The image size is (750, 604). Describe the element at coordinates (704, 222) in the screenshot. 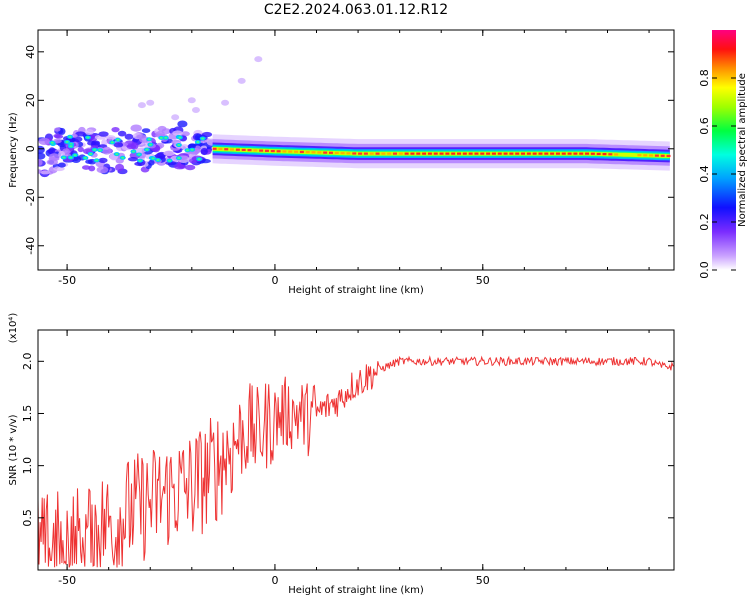

I see `colorbar-tick-label: 0.2` at that location.